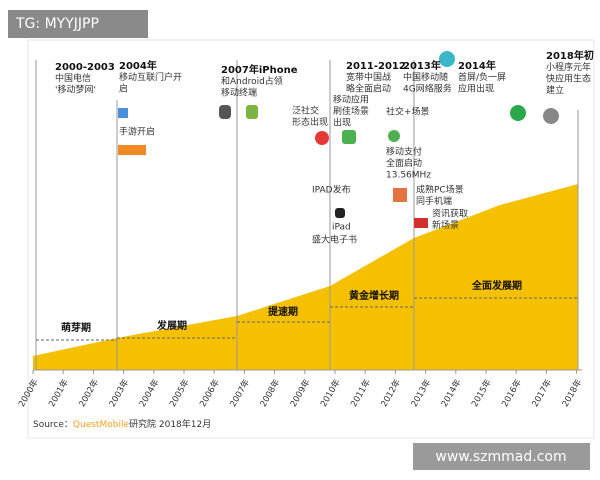 Image resolution: width=600 pixels, height=480 pixels. I want to click on milestone-year: 2013年, so click(422, 65).